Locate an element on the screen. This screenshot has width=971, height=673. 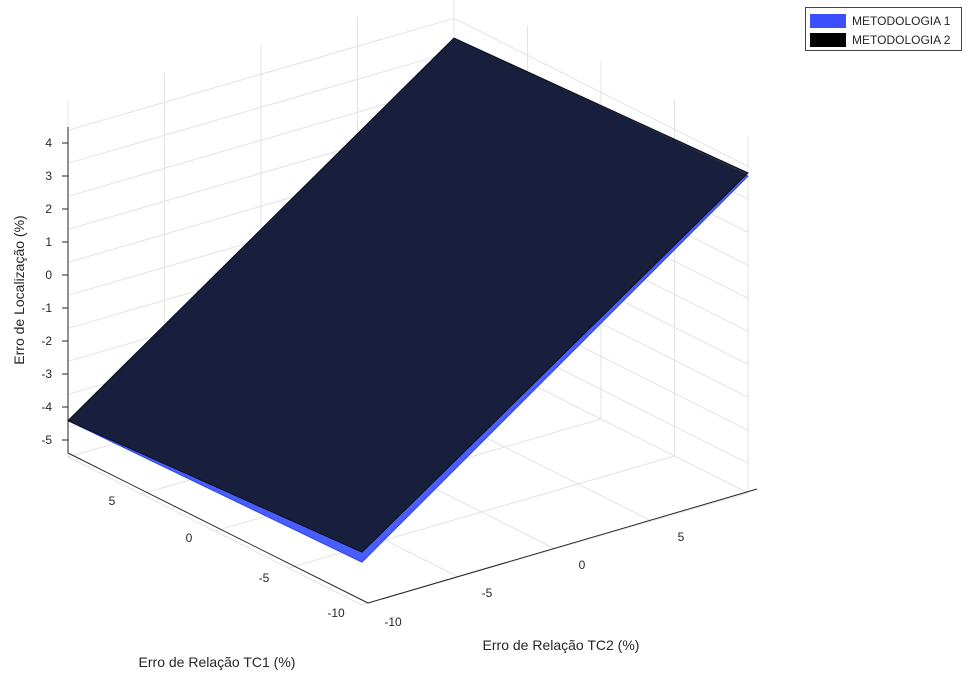
x-tick-label: 5 is located at coordinates (112, 501).